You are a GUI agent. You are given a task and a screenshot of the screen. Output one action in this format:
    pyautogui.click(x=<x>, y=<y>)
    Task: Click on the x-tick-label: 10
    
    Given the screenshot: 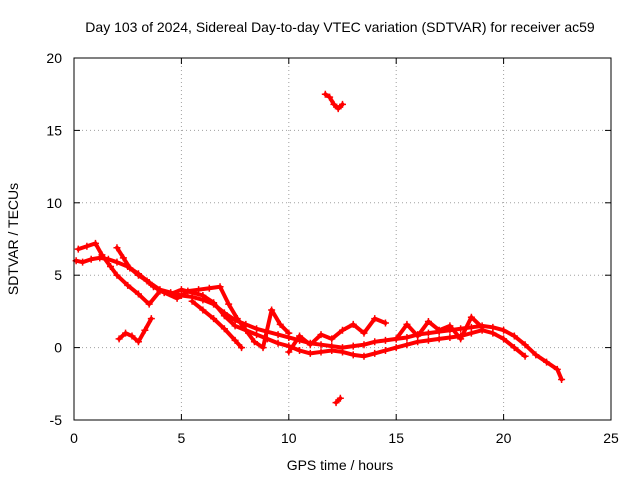 What is the action you would take?
    pyautogui.click(x=289, y=438)
    